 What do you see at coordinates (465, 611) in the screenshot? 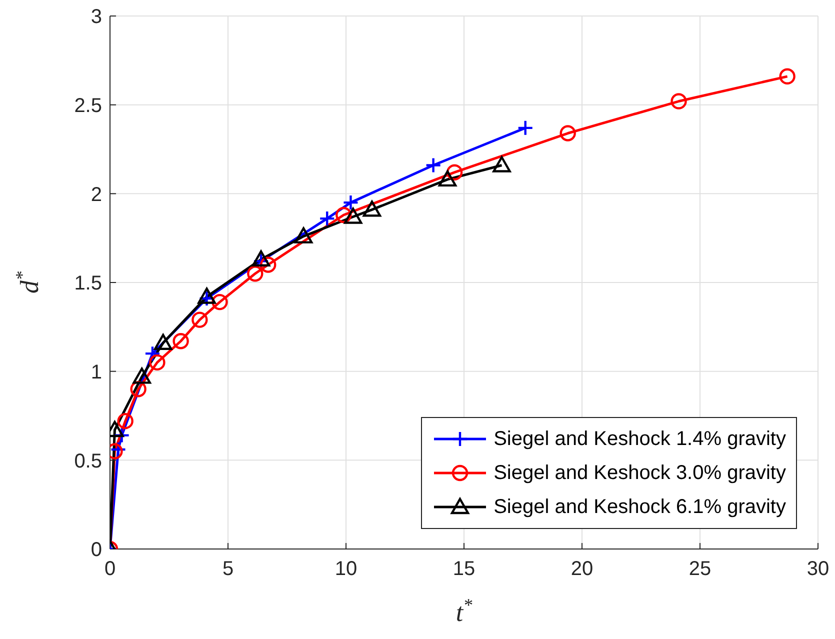
I see `x-axis-title: t$^{*}$` at bounding box center [465, 611].